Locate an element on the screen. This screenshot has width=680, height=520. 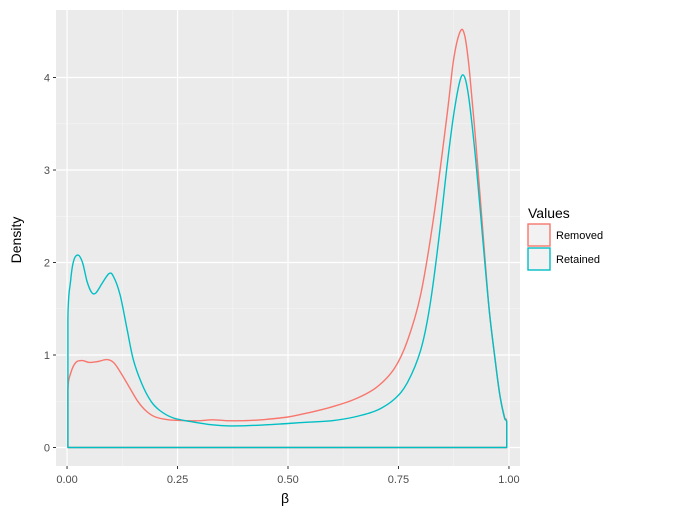
legend: Values Removed Retained is located at coordinates (565, 238).